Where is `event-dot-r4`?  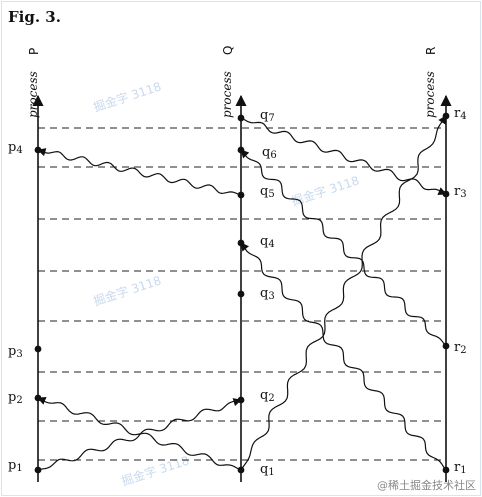
event-dot-r4 is located at coordinates (446, 116).